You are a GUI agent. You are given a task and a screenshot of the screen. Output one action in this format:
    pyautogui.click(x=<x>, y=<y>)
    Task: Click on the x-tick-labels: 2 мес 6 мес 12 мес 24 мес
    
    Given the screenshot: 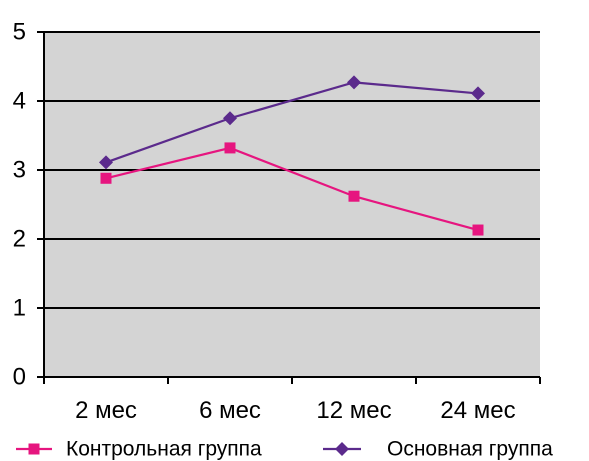 What is the action you would take?
    pyautogui.click(x=295, y=410)
    